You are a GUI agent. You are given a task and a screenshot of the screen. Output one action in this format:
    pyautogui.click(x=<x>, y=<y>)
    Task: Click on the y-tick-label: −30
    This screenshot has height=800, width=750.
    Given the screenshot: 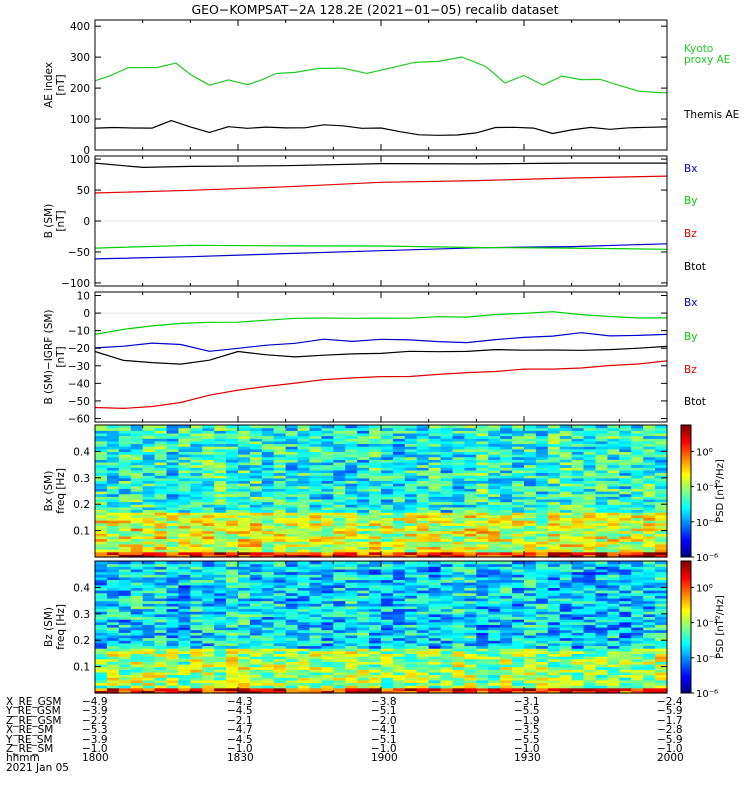 What is the action you would take?
    pyautogui.click(x=79, y=367)
    